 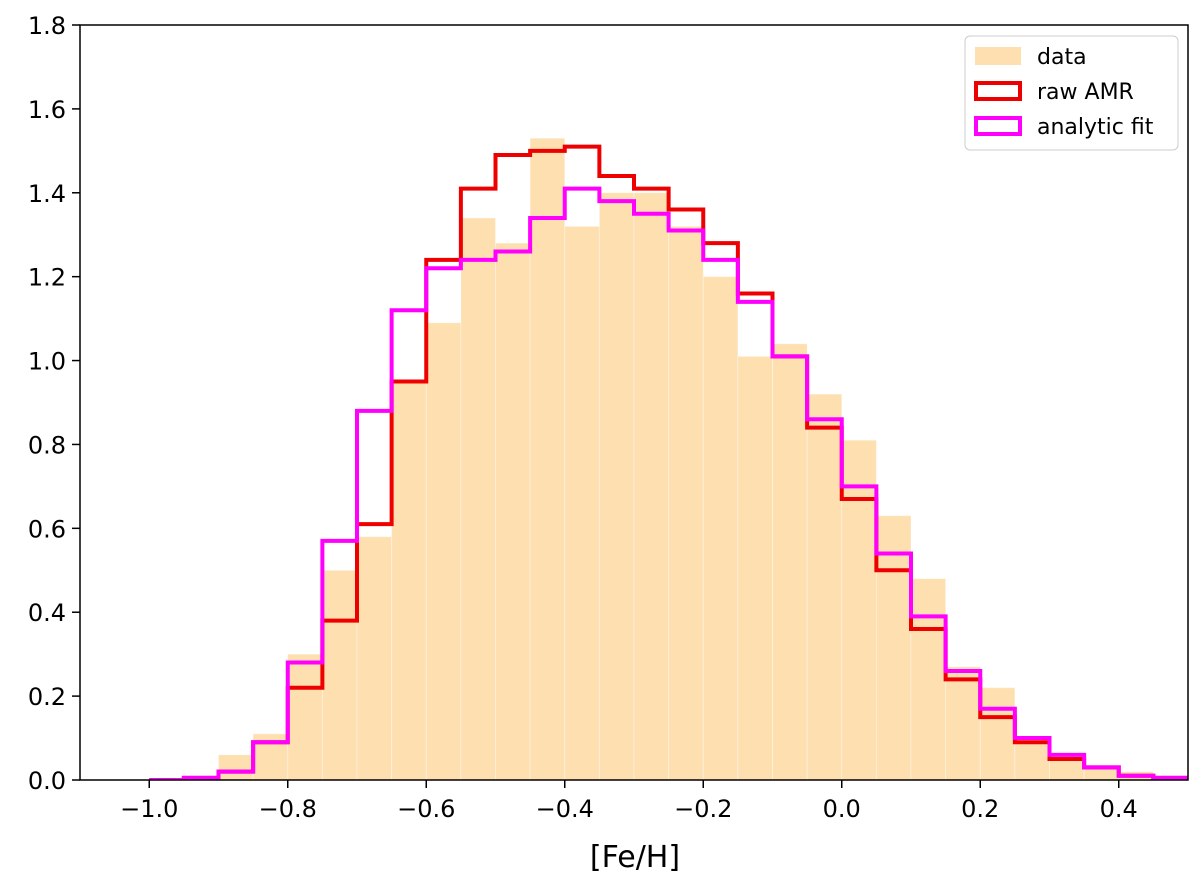 What do you see at coordinates (47, 613) in the screenshot?
I see `y-tick-label: 0.4` at bounding box center [47, 613].